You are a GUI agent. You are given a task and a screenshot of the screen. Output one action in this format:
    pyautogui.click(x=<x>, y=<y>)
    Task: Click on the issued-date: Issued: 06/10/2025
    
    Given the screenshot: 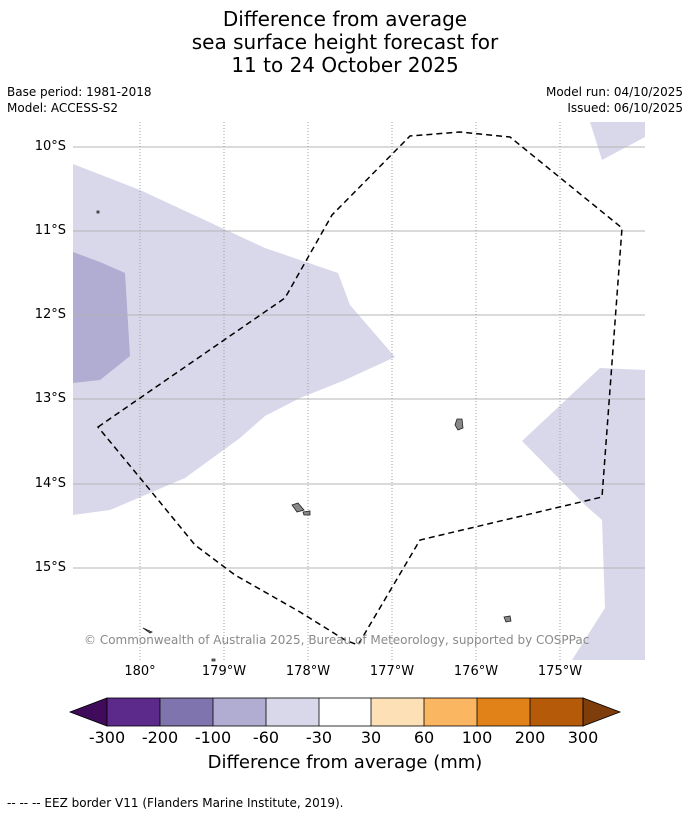 What is the action you would take?
    pyautogui.click(x=625, y=108)
    